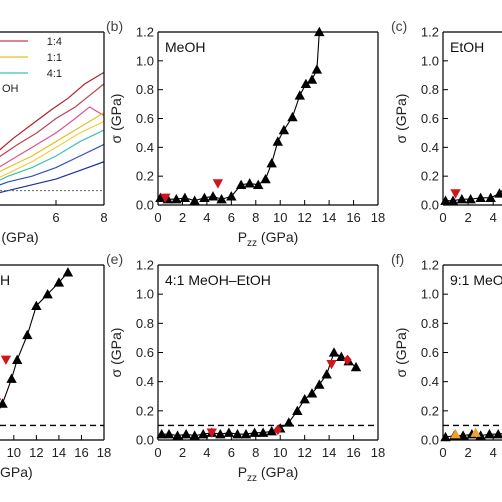  Describe the element at coordinates (14, 452) in the screenshot. I see `x-tick-label-d-0: 10` at that location.